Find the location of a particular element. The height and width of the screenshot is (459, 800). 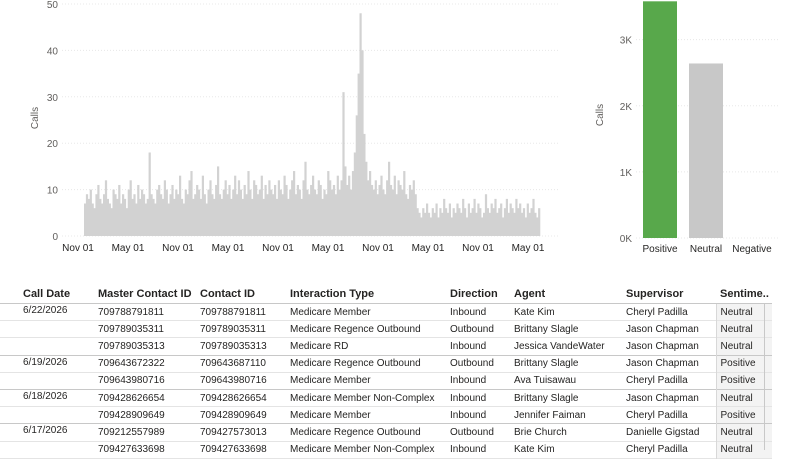

sentiment-bar-neutral is located at coordinates (706, 150).